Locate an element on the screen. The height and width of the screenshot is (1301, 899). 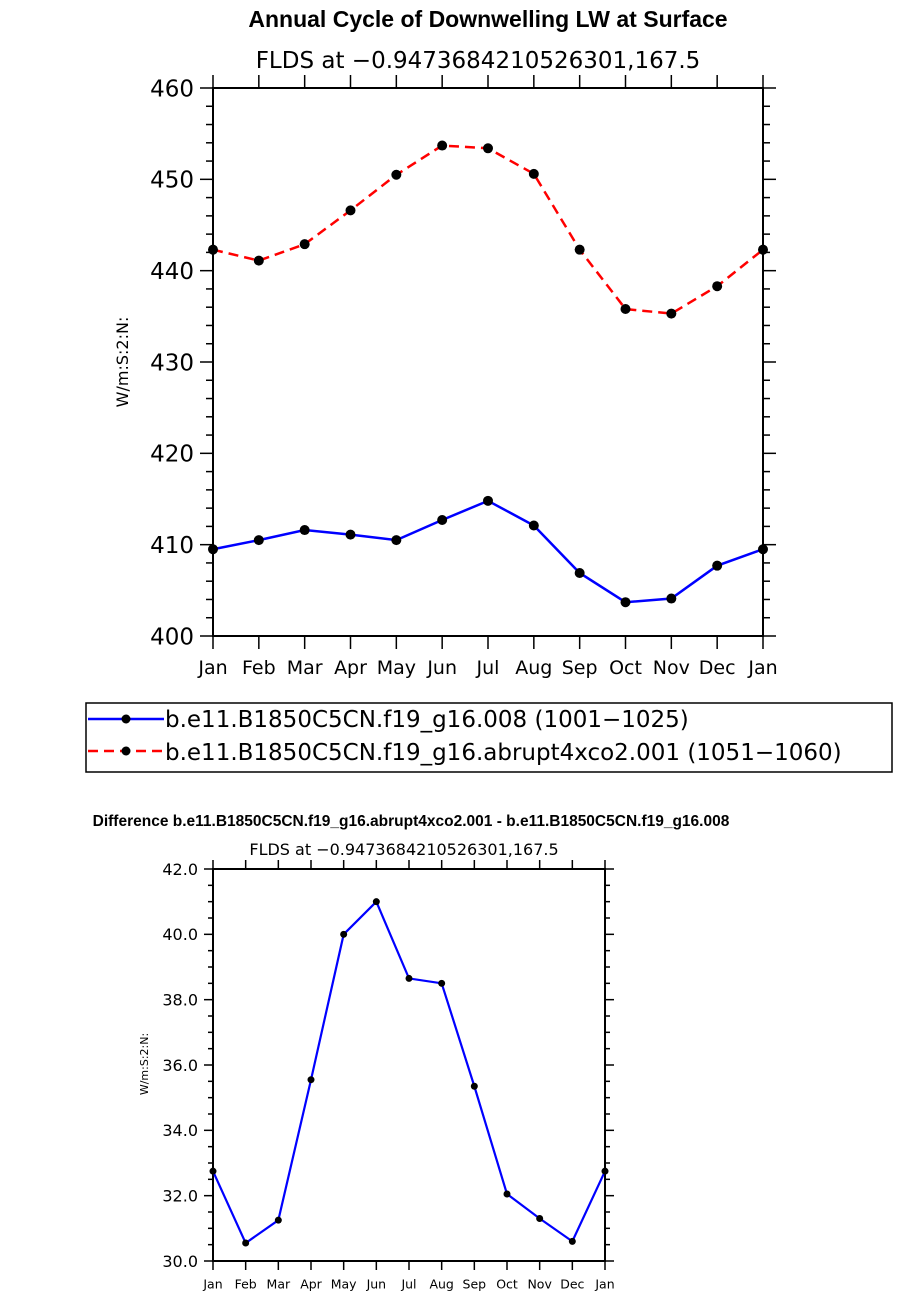
c1-xtick-label-5: Jun is located at coordinates (441, 668).